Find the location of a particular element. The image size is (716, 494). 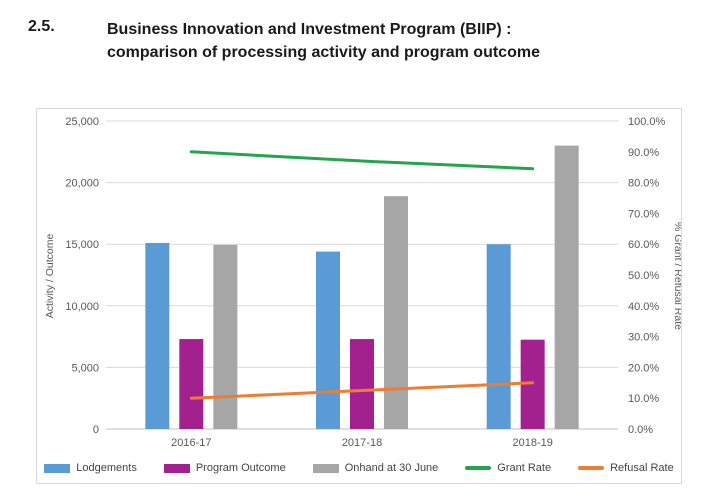

right-axis-title: % Grant / Refusal Rate is located at coordinates (676, 276).